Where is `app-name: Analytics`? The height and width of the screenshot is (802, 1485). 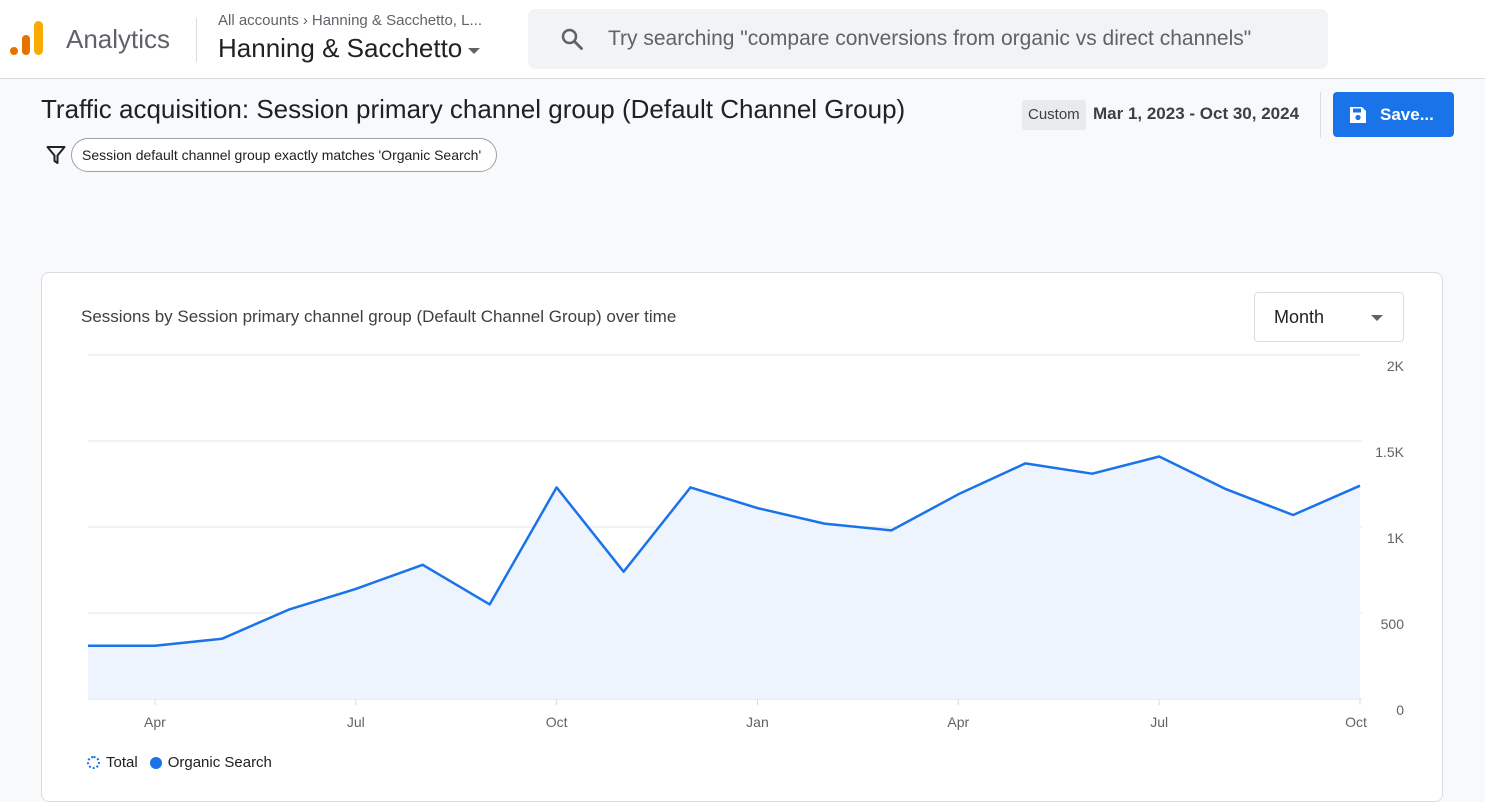
app-name: Analytics is located at coordinates (118, 39).